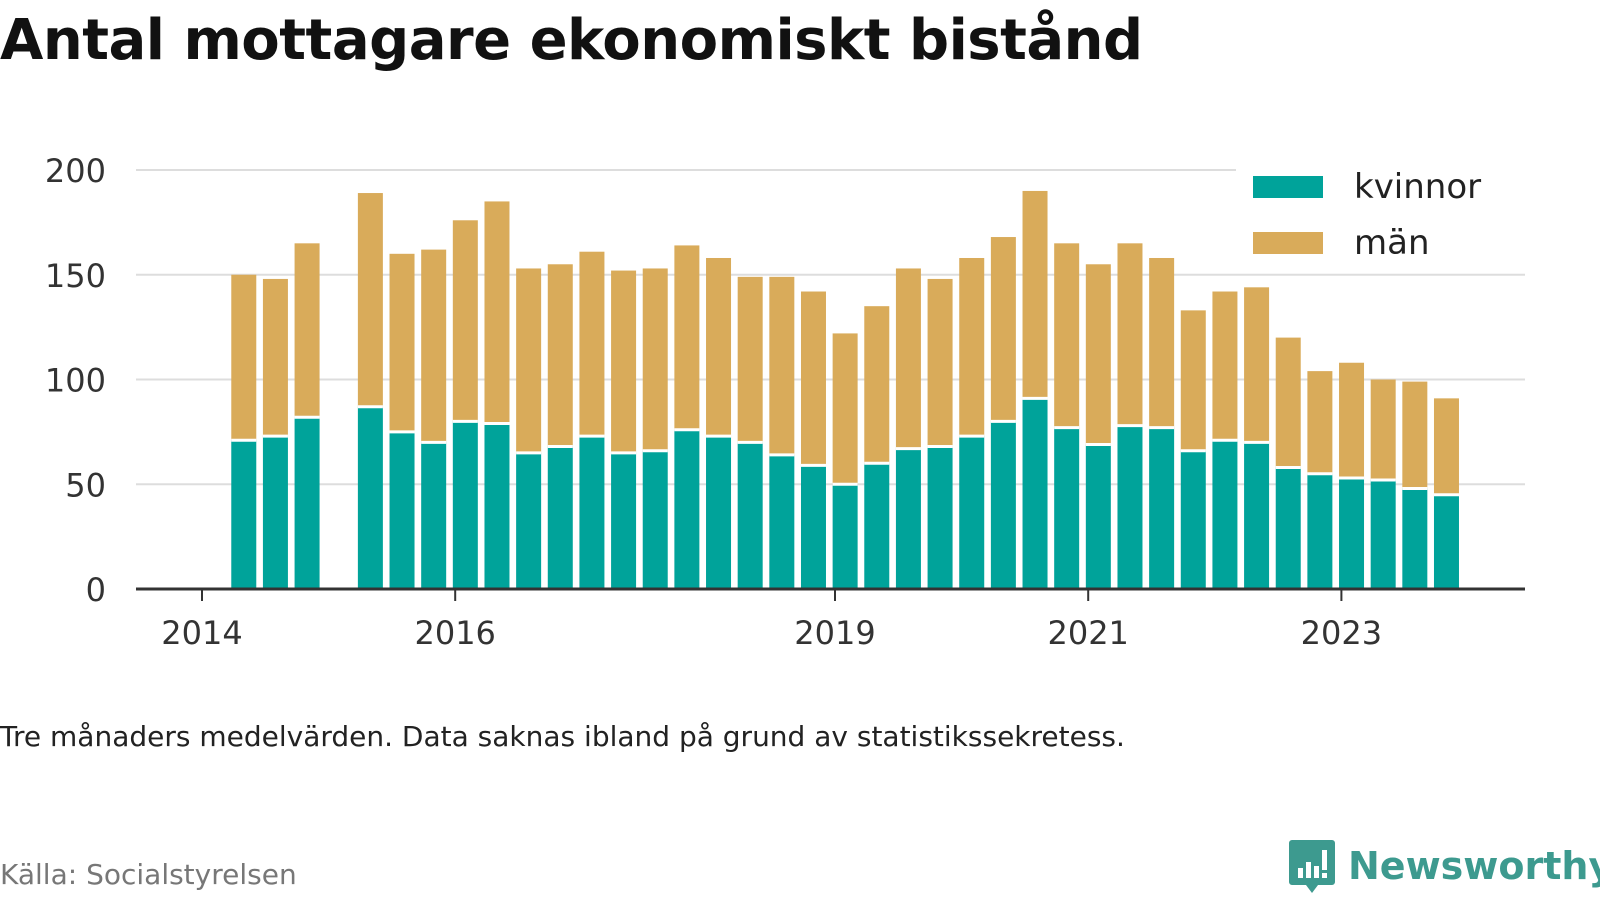 This screenshot has width=1600, height=900. I want to click on legend: kvinnor män, so click(1381, 215).